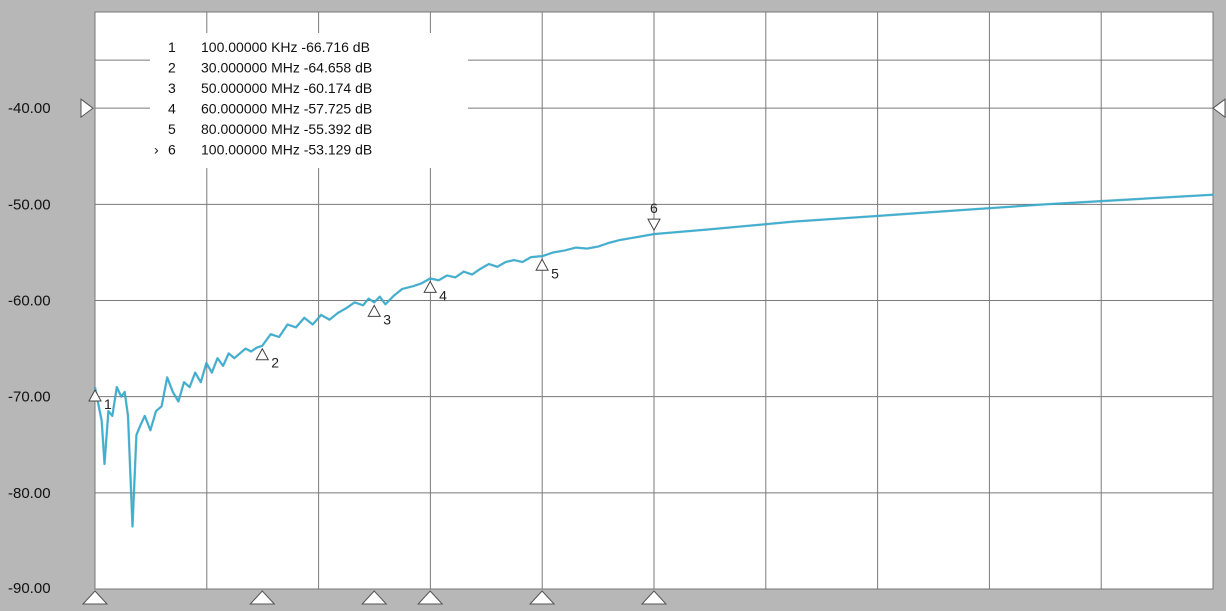 Image resolution: width=1226 pixels, height=611 pixels. What do you see at coordinates (387, 319) in the screenshot?
I see `marker-3-label: 3` at bounding box center [387, 319].